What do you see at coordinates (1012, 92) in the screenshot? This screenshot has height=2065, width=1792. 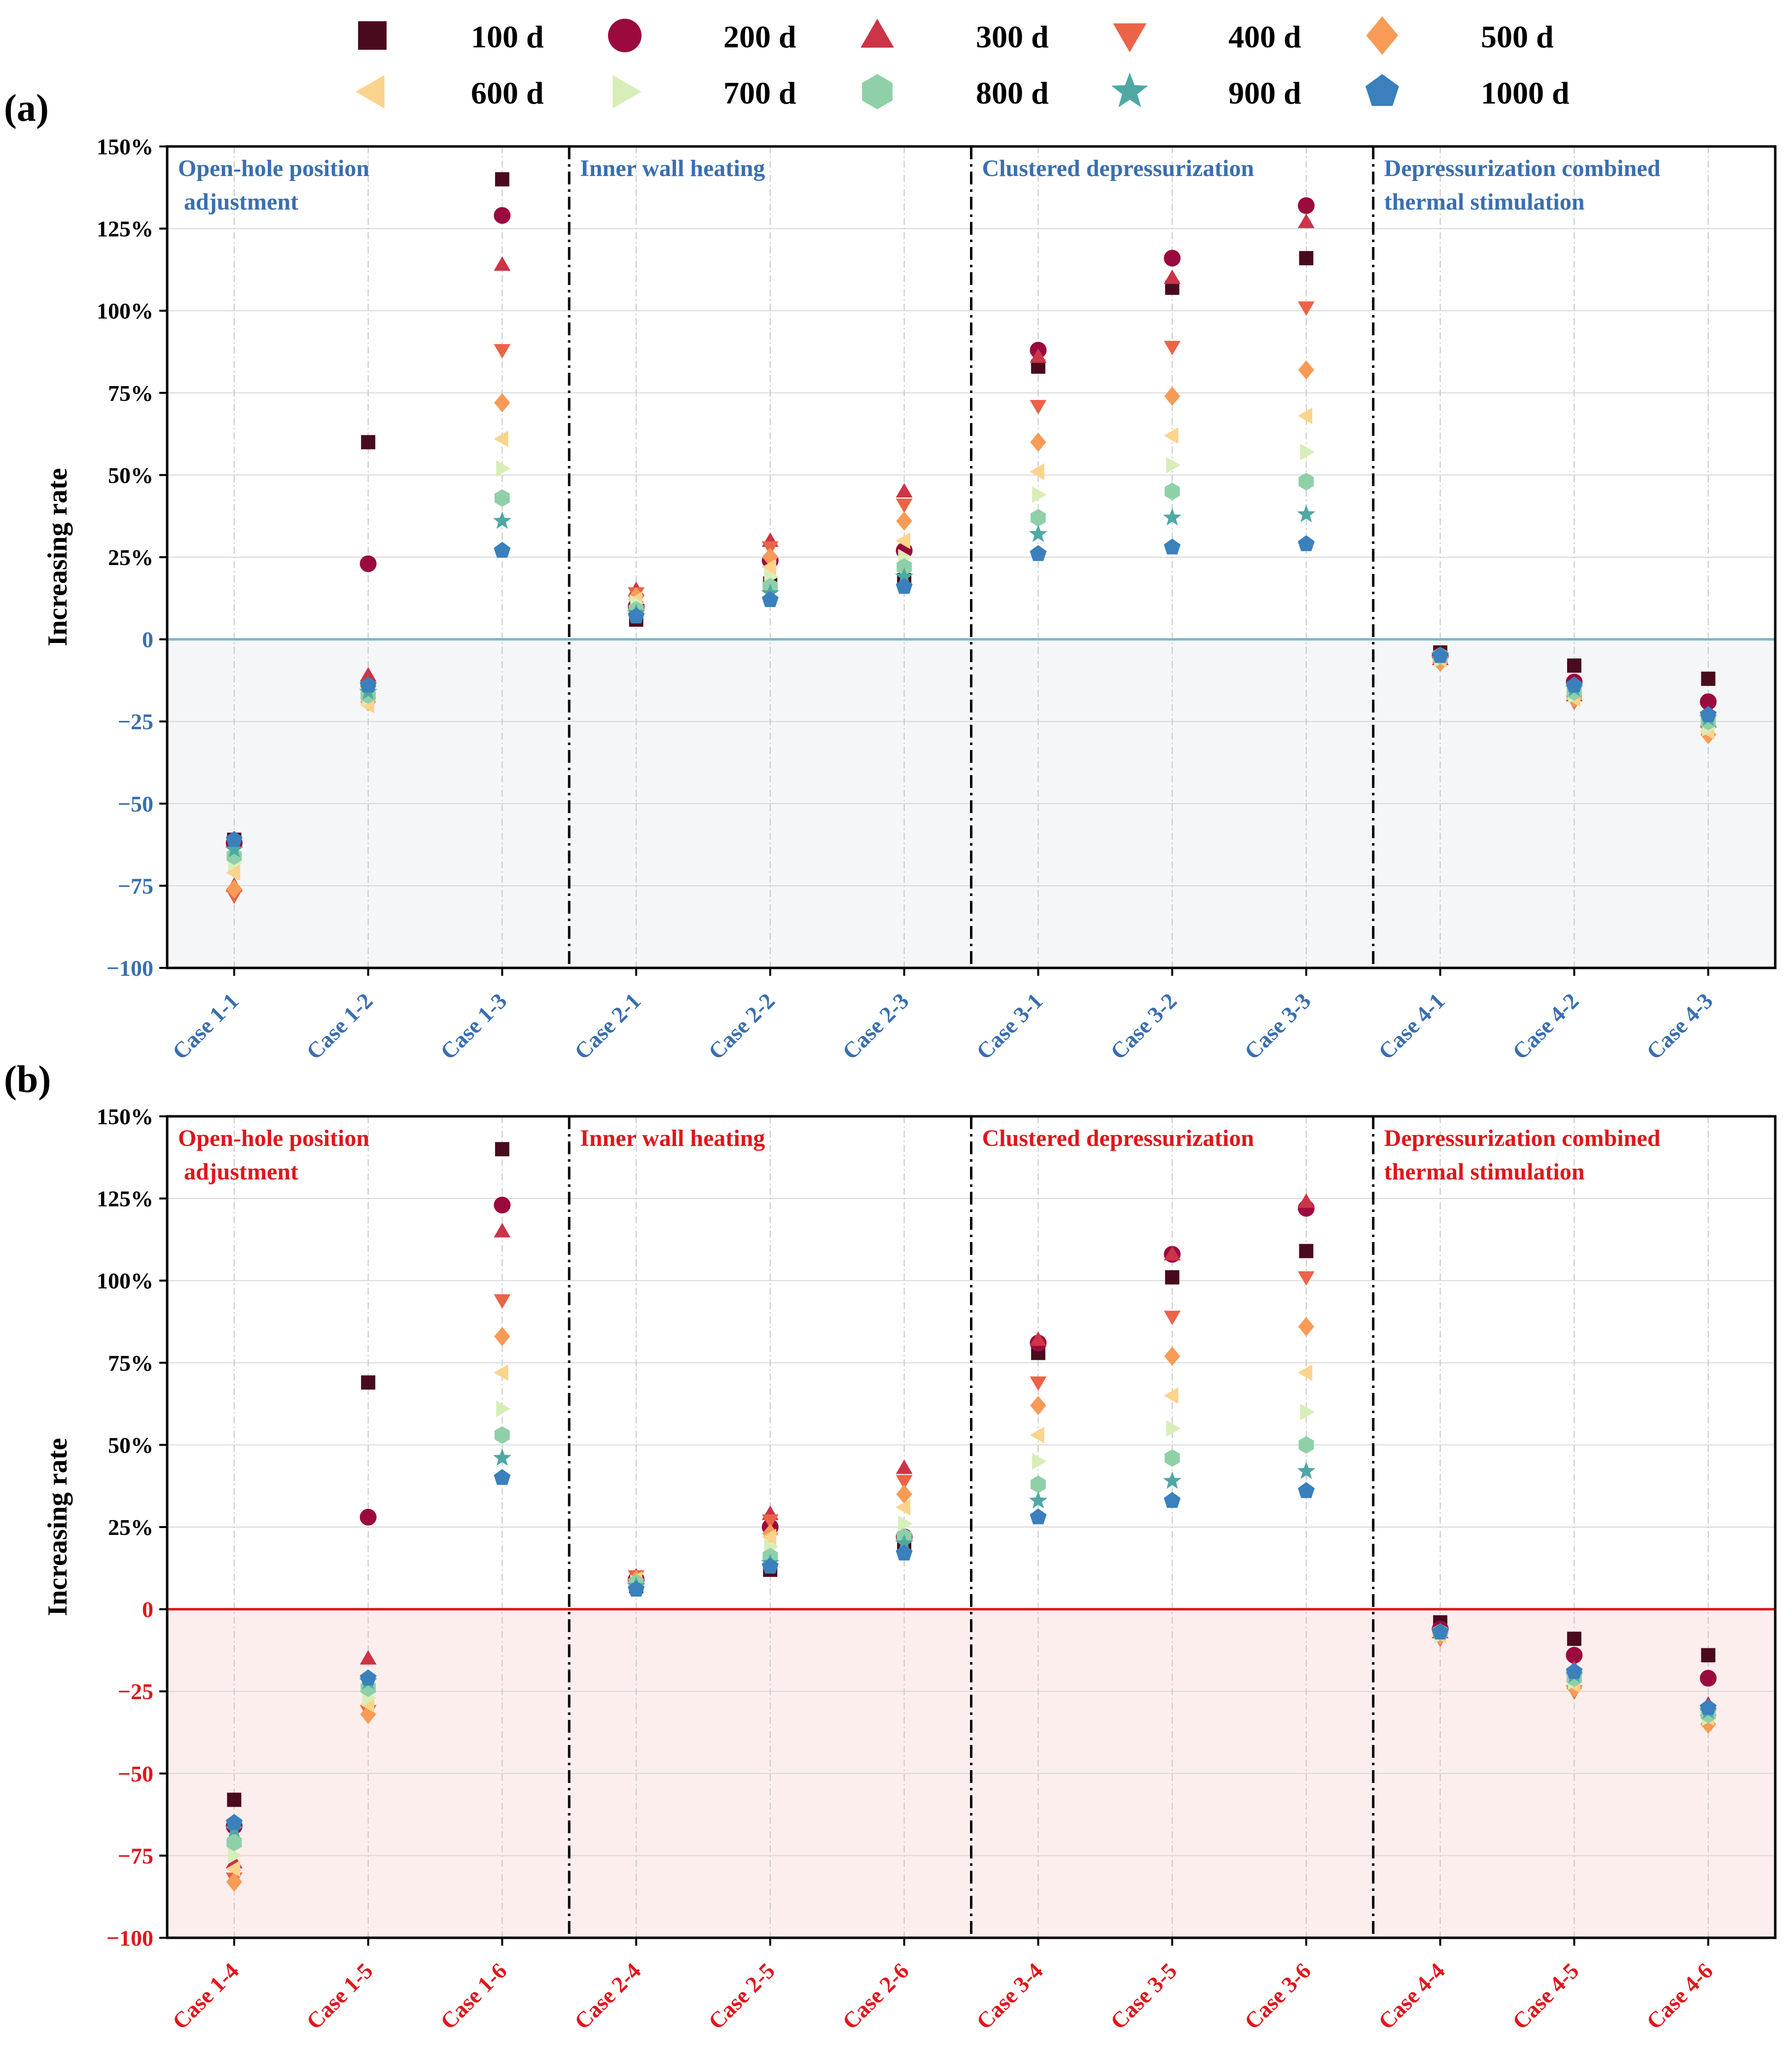 I see `legend-label: 800 d` at bounding box center [1012, 92].